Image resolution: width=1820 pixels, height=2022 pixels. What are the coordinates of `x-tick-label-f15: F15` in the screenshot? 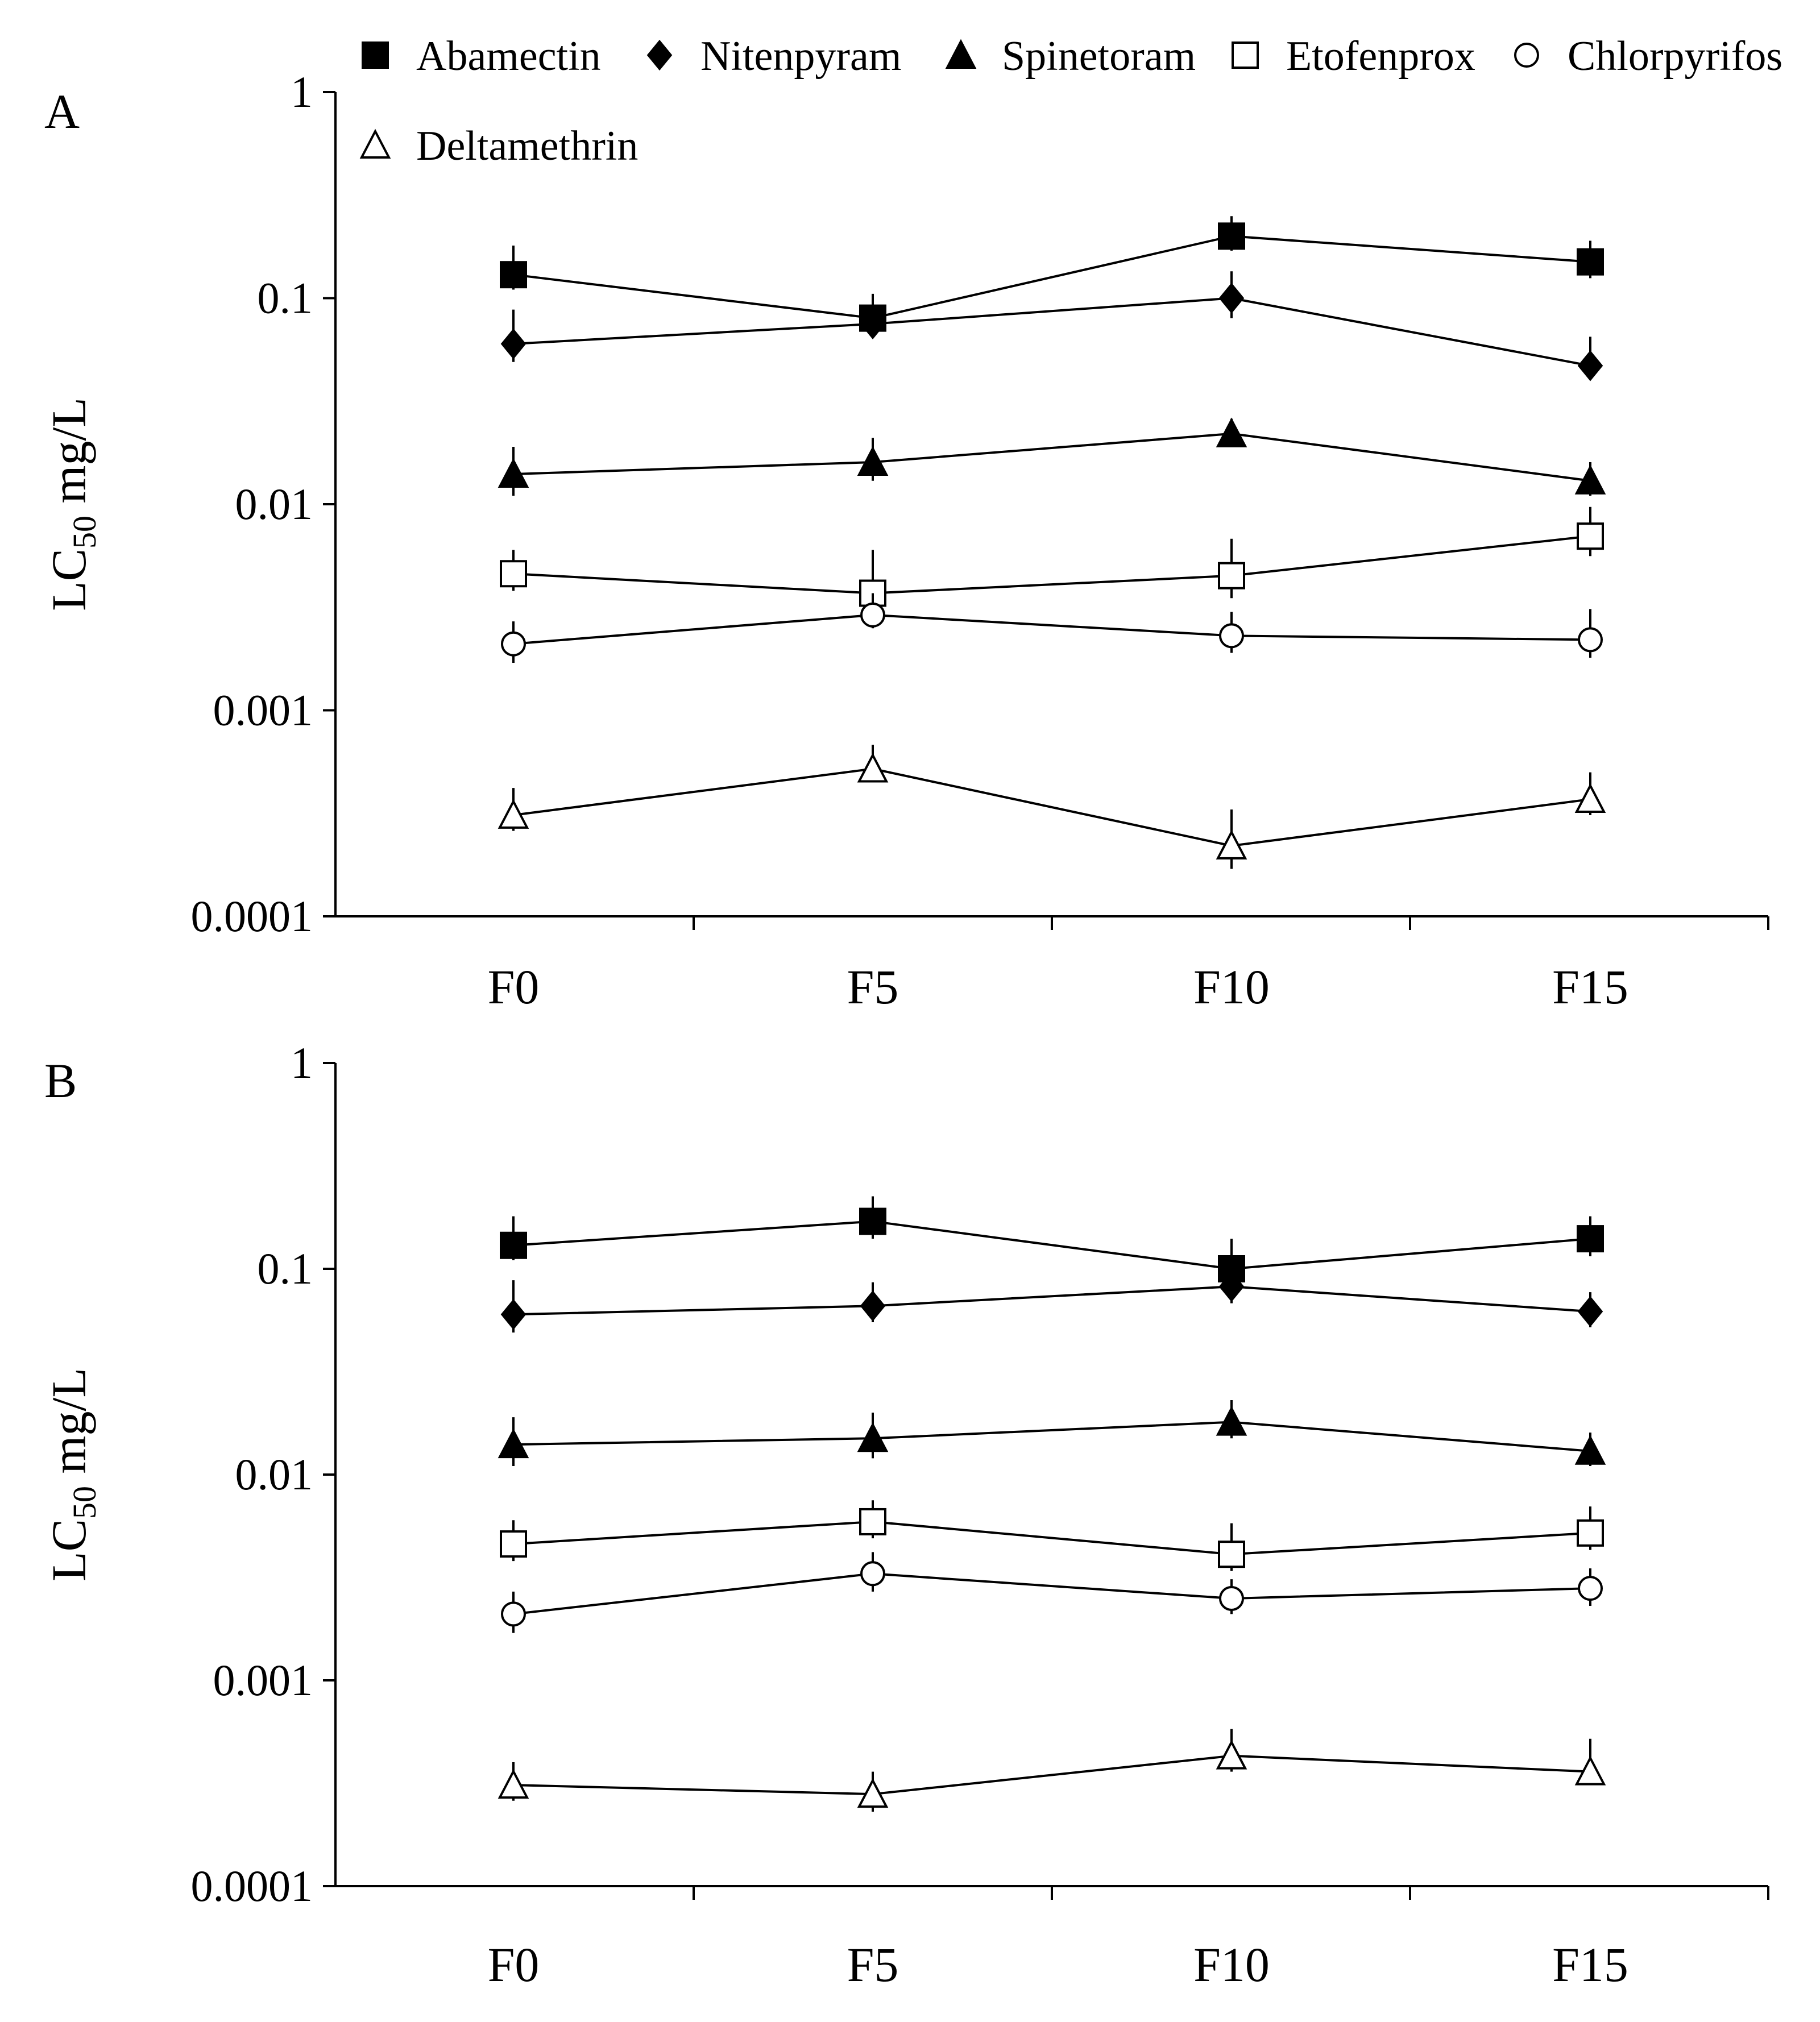 It's located at (1590, 987).